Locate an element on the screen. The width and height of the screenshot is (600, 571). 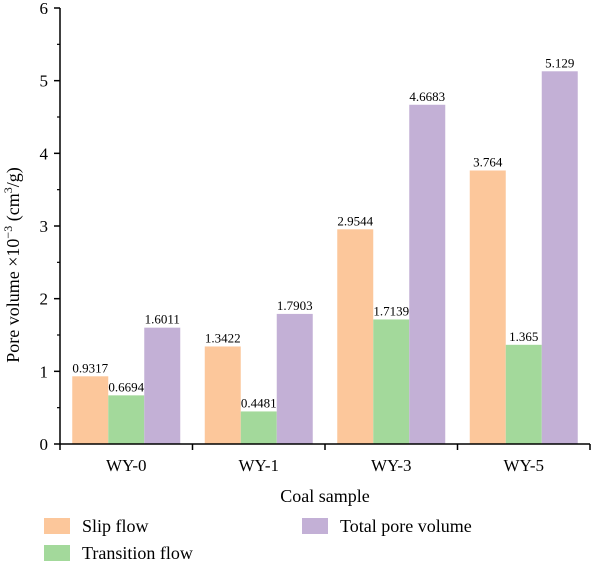
data-label-wy-3-series-1: 2.9544 is located at coordinates (355, 220).